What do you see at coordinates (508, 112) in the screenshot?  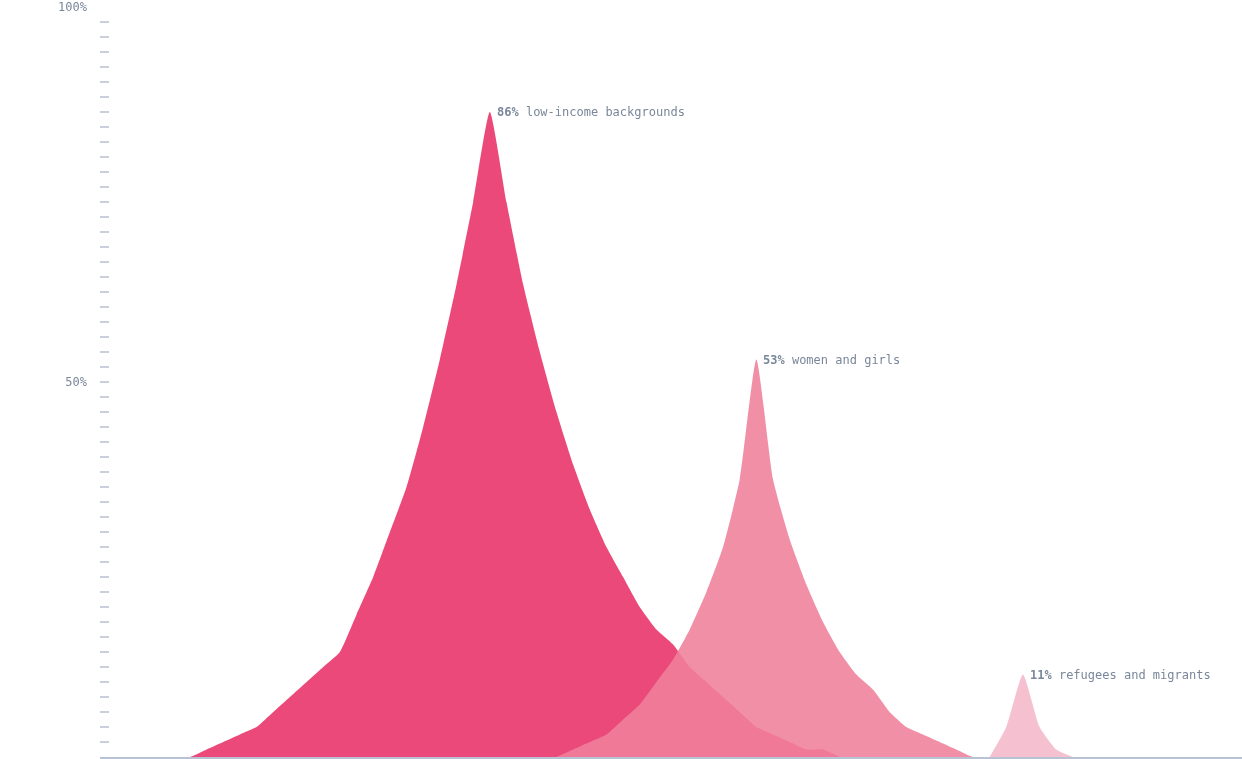 I see `data-label: 86%` at bounding box center [508, 112].